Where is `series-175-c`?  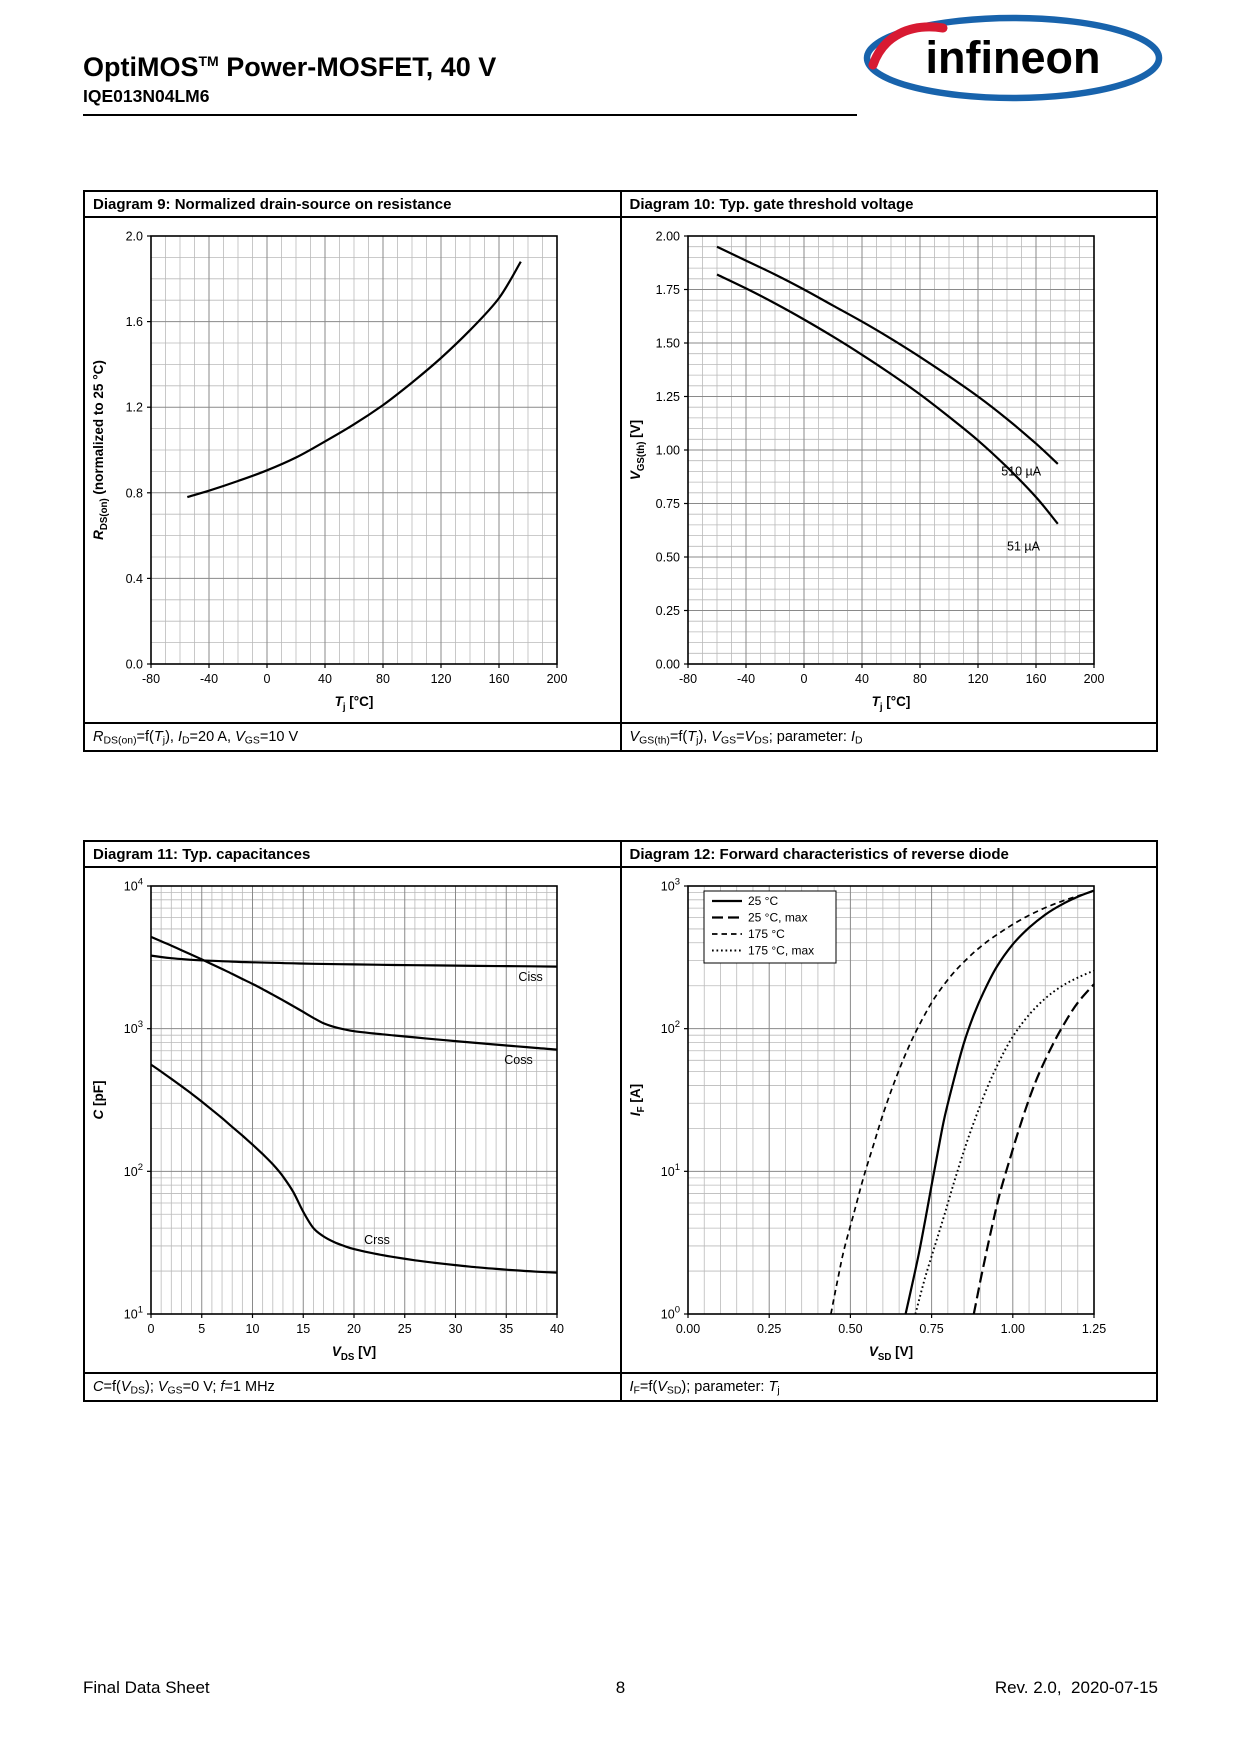 series-175-c is located at coordinates (961, 1102).